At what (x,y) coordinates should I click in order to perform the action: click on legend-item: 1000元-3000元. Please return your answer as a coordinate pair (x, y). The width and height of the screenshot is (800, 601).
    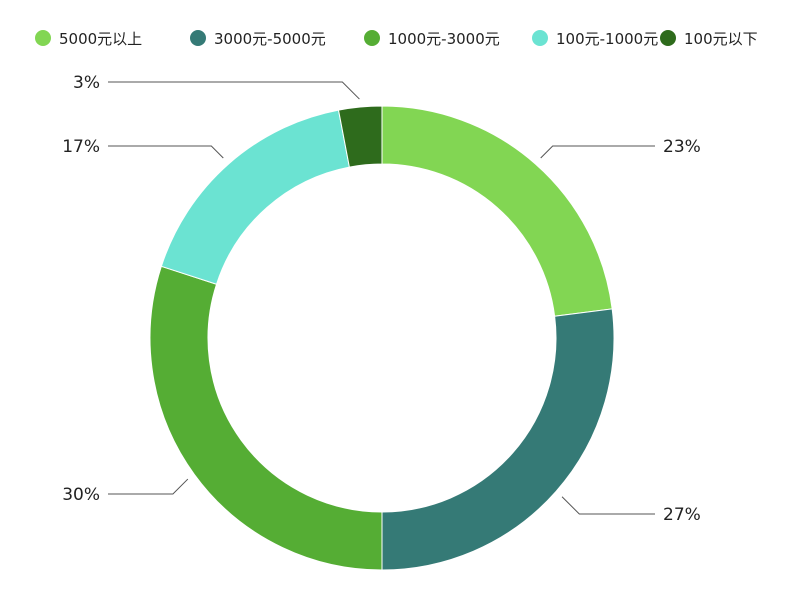
    Looking at the image, I should click on (432, 39).